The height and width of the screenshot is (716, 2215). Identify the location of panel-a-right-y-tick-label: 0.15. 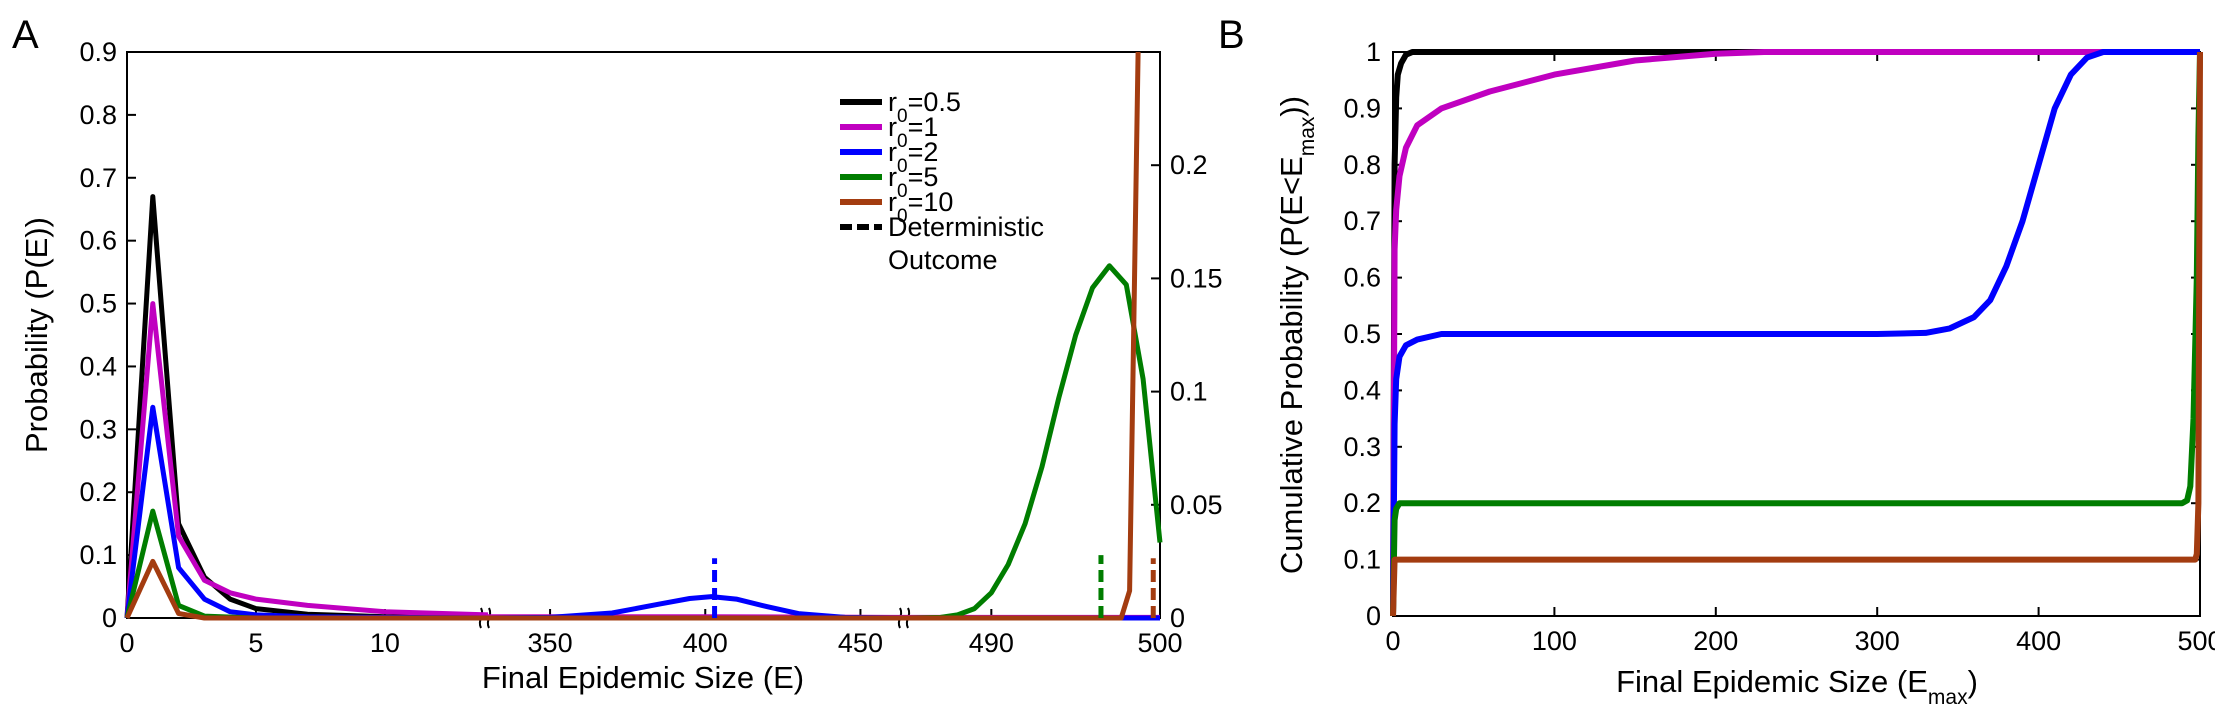
(1196, 278).